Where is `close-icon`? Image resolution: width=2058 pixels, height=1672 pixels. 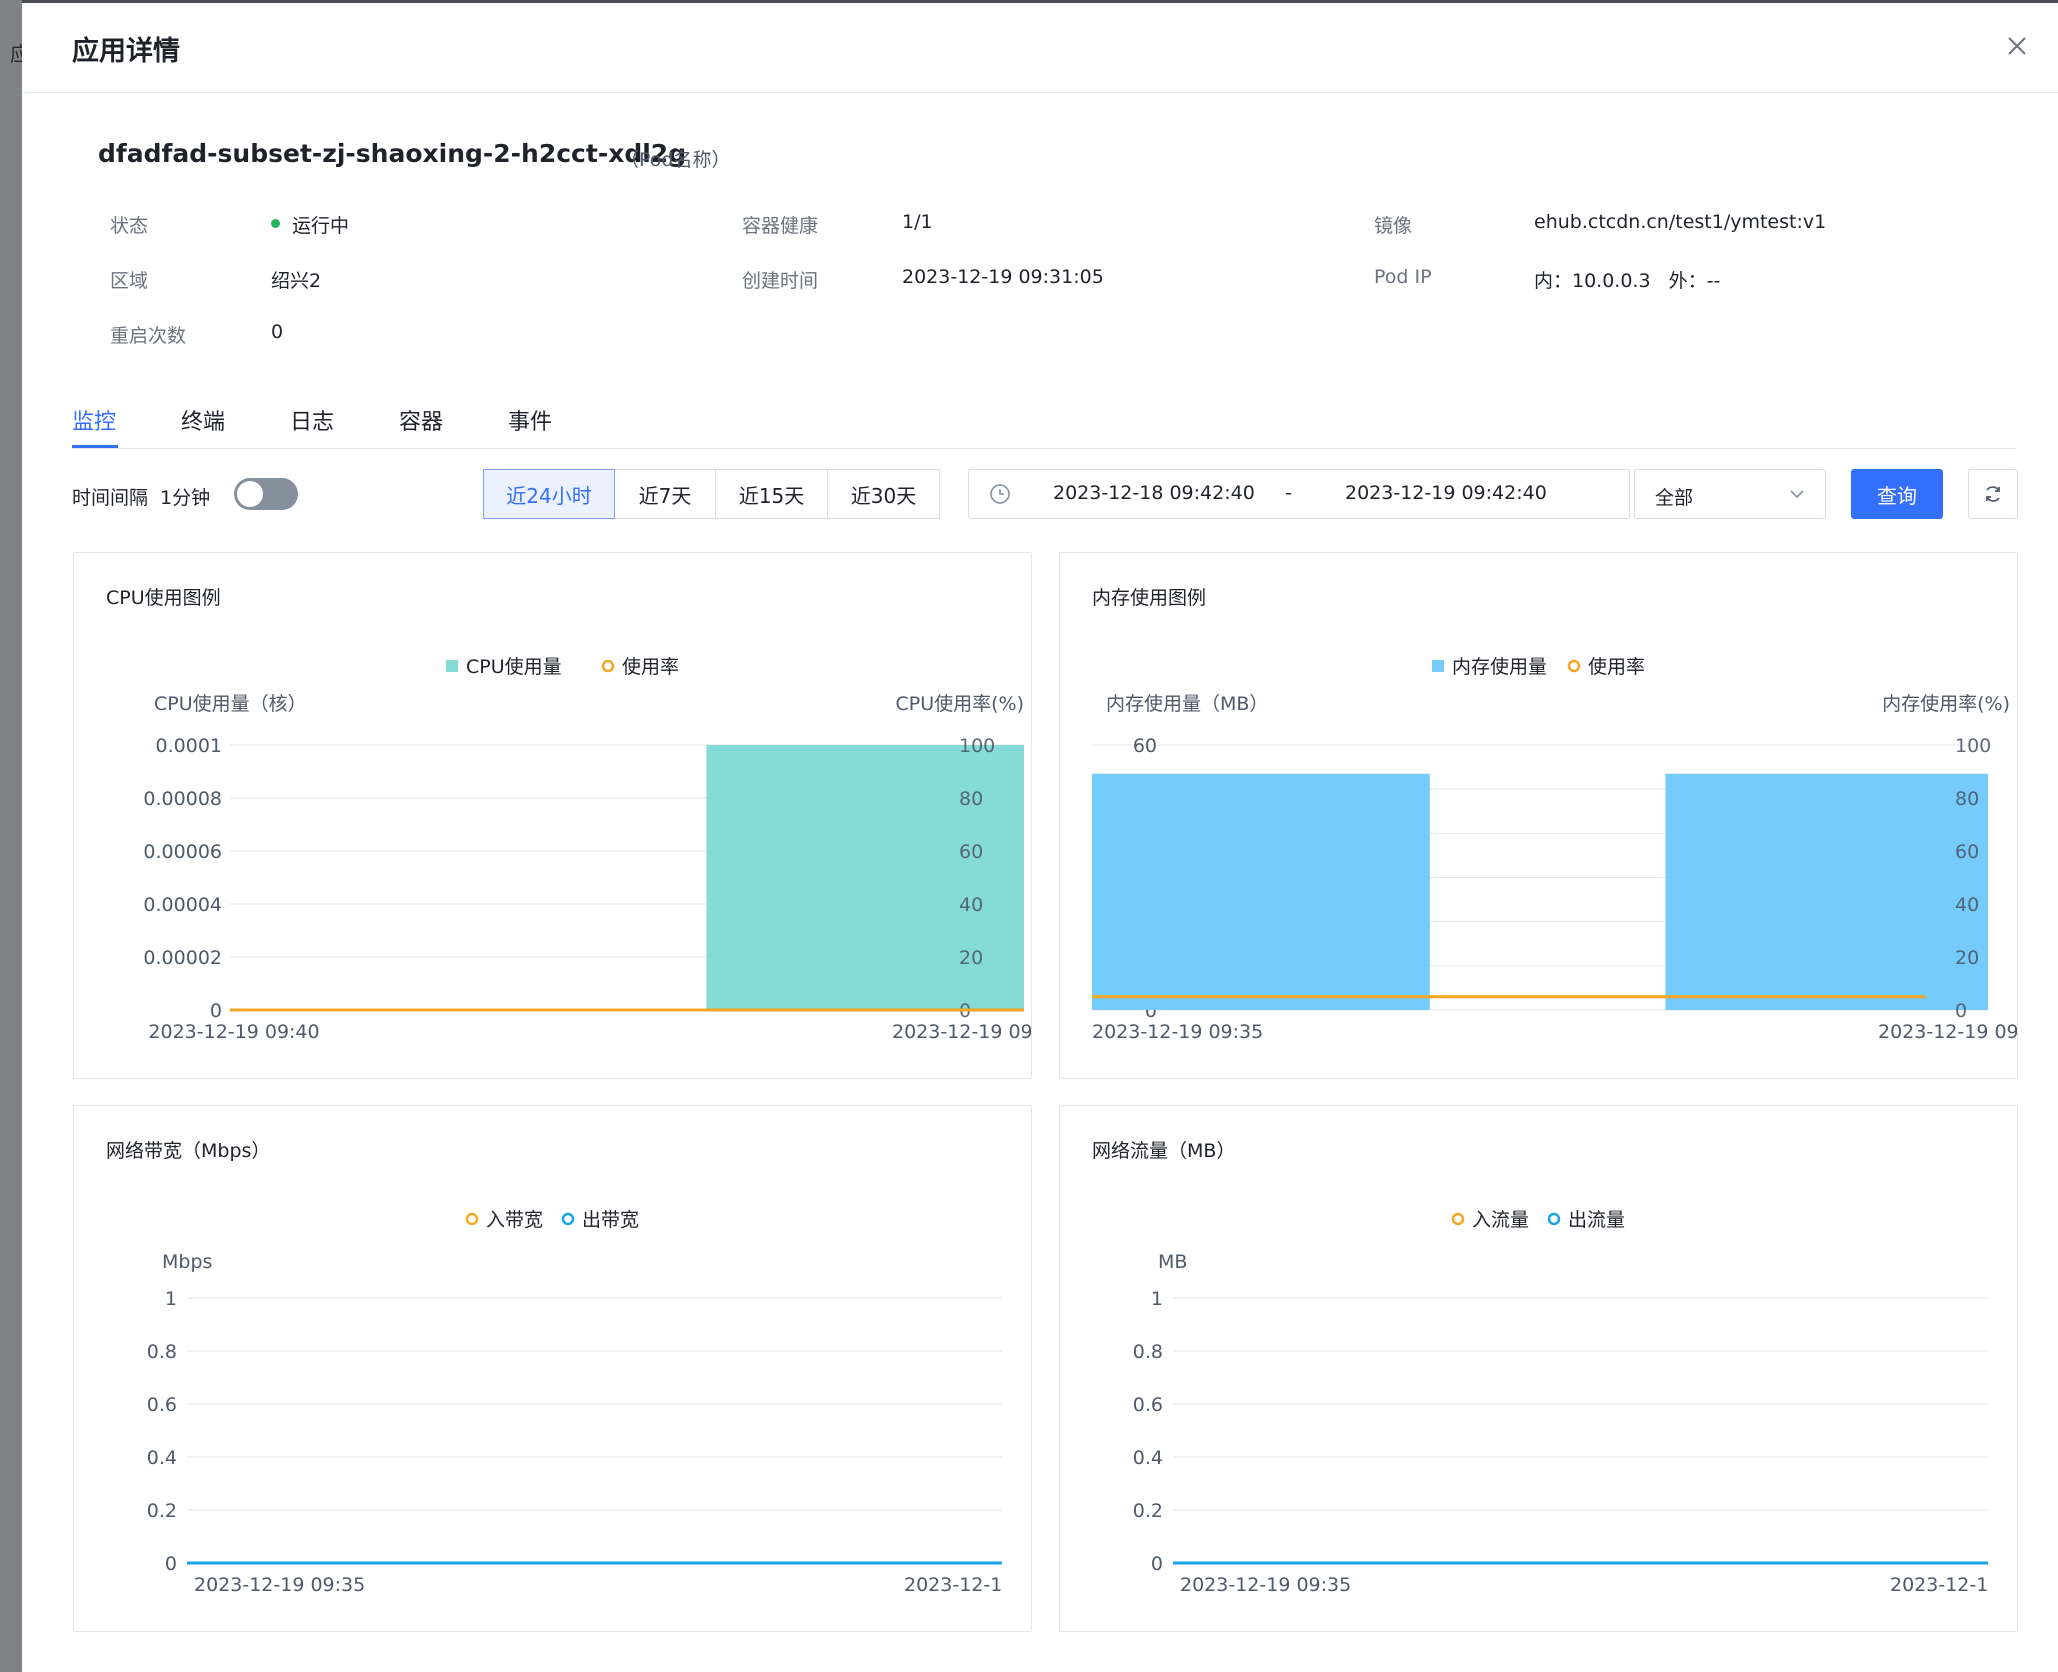
close-icon is located at coordinates (2017, 46).